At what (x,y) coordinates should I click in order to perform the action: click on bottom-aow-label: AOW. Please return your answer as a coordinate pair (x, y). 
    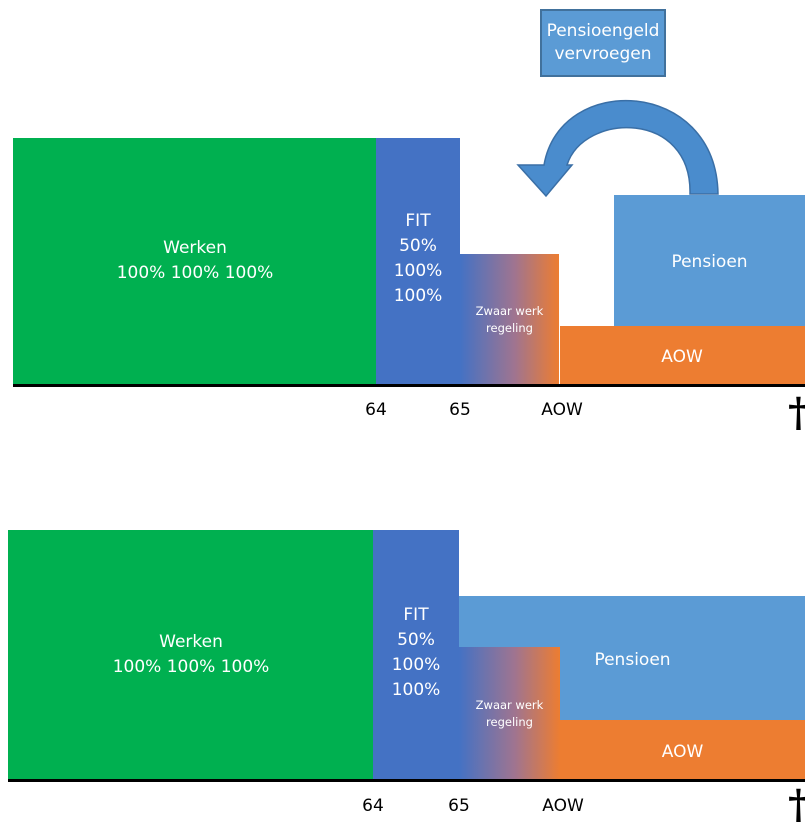
    Looking at the image, I should click on (682, 752).